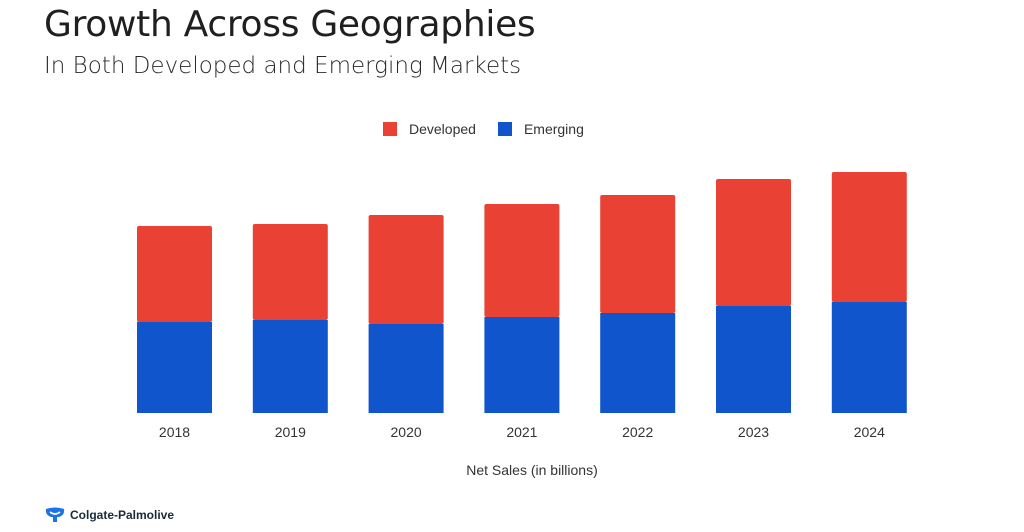 This screenshot has width=1024, height=532. What do you see at coordinates (174, 274) in the screenshot?
I see `bar-developed-2018` at bounding box center [174, 274].